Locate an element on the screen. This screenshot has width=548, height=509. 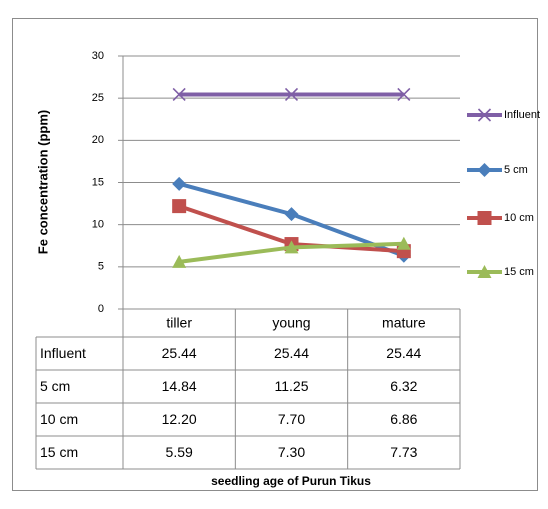
table-cell: 7.70 is located at coordinates (291, 419).